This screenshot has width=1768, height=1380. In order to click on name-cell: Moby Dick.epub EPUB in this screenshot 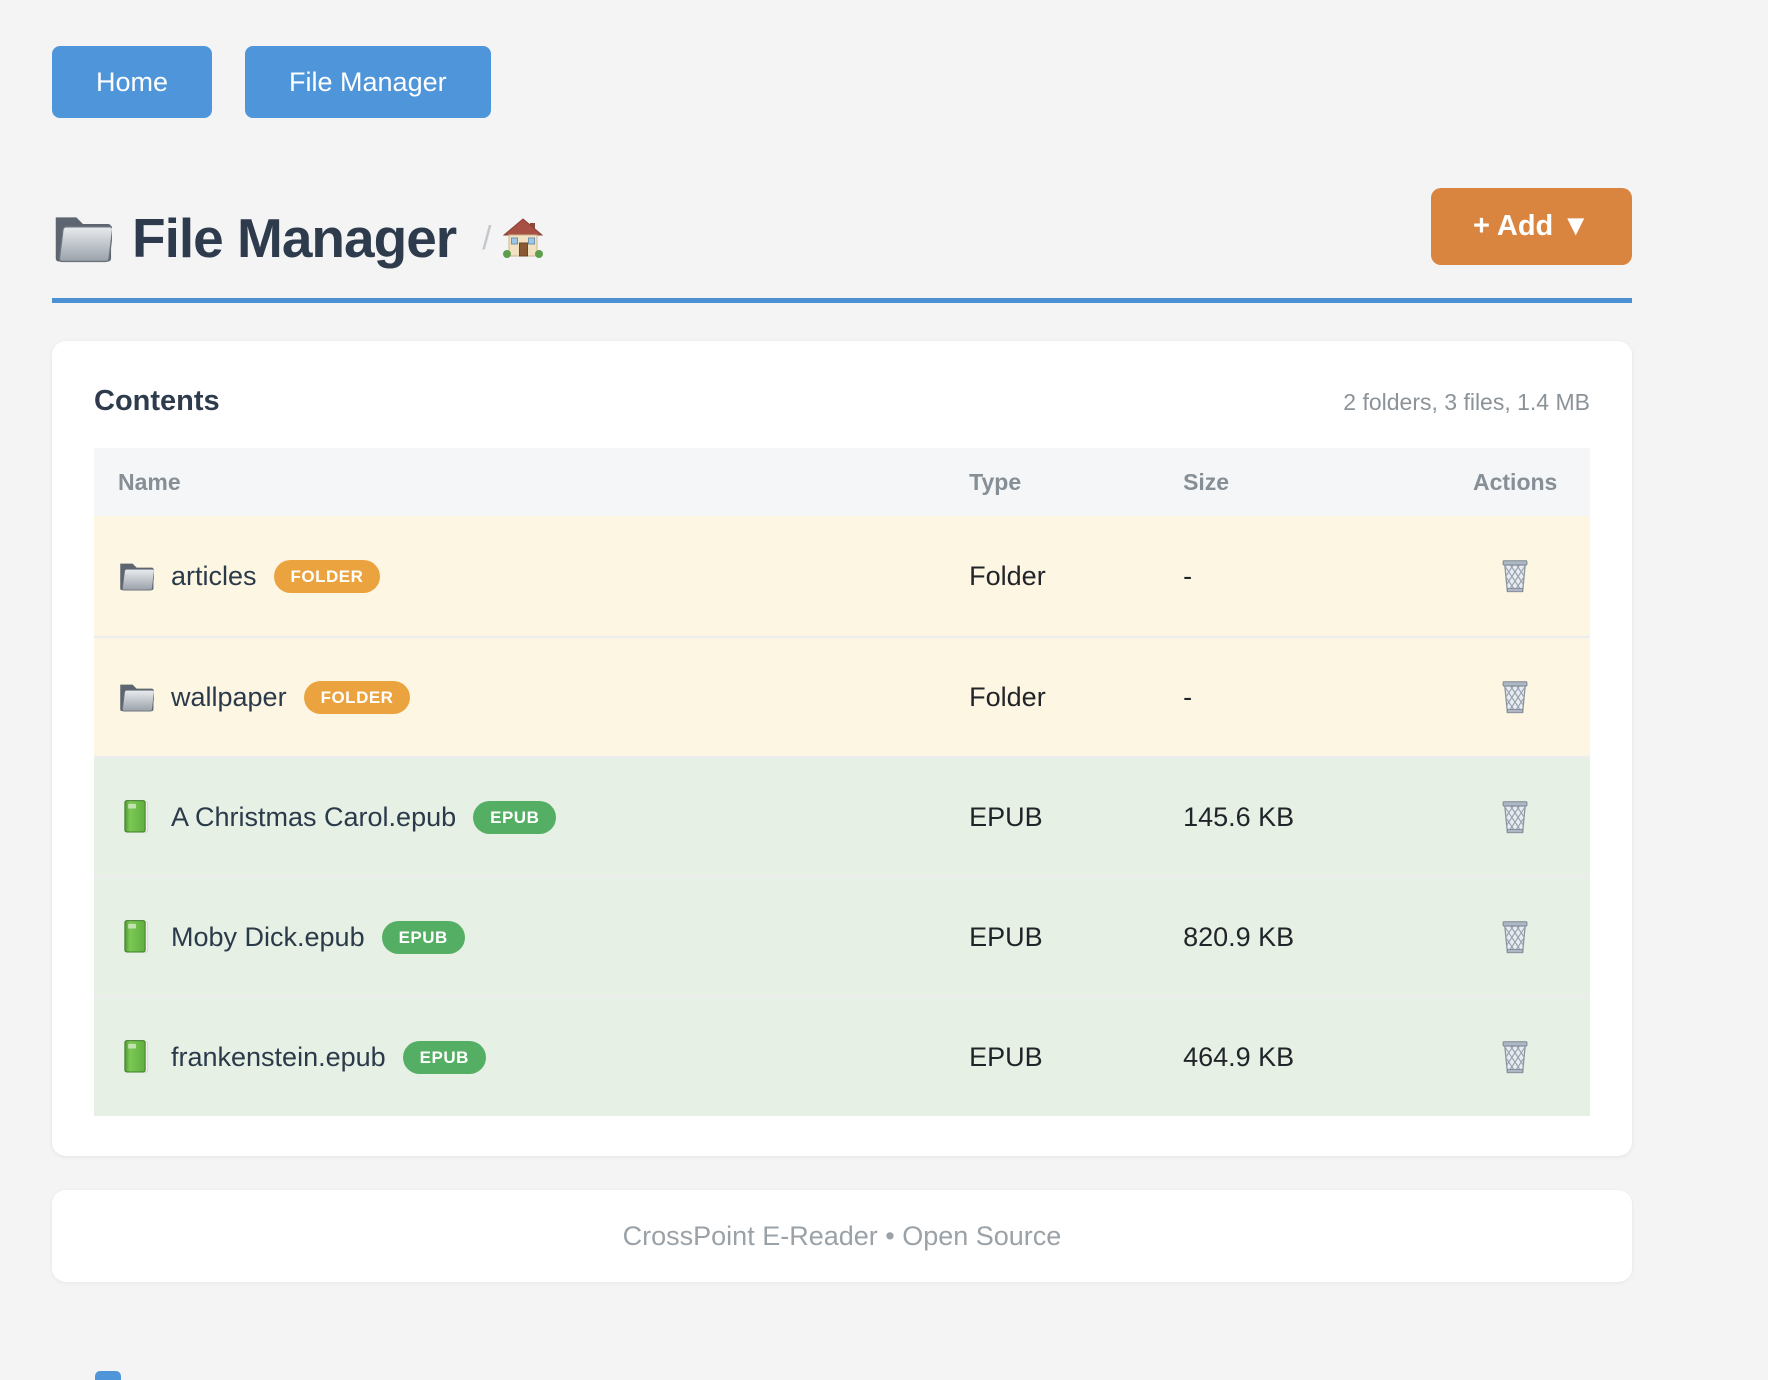, I will do `click(531, 937)`.